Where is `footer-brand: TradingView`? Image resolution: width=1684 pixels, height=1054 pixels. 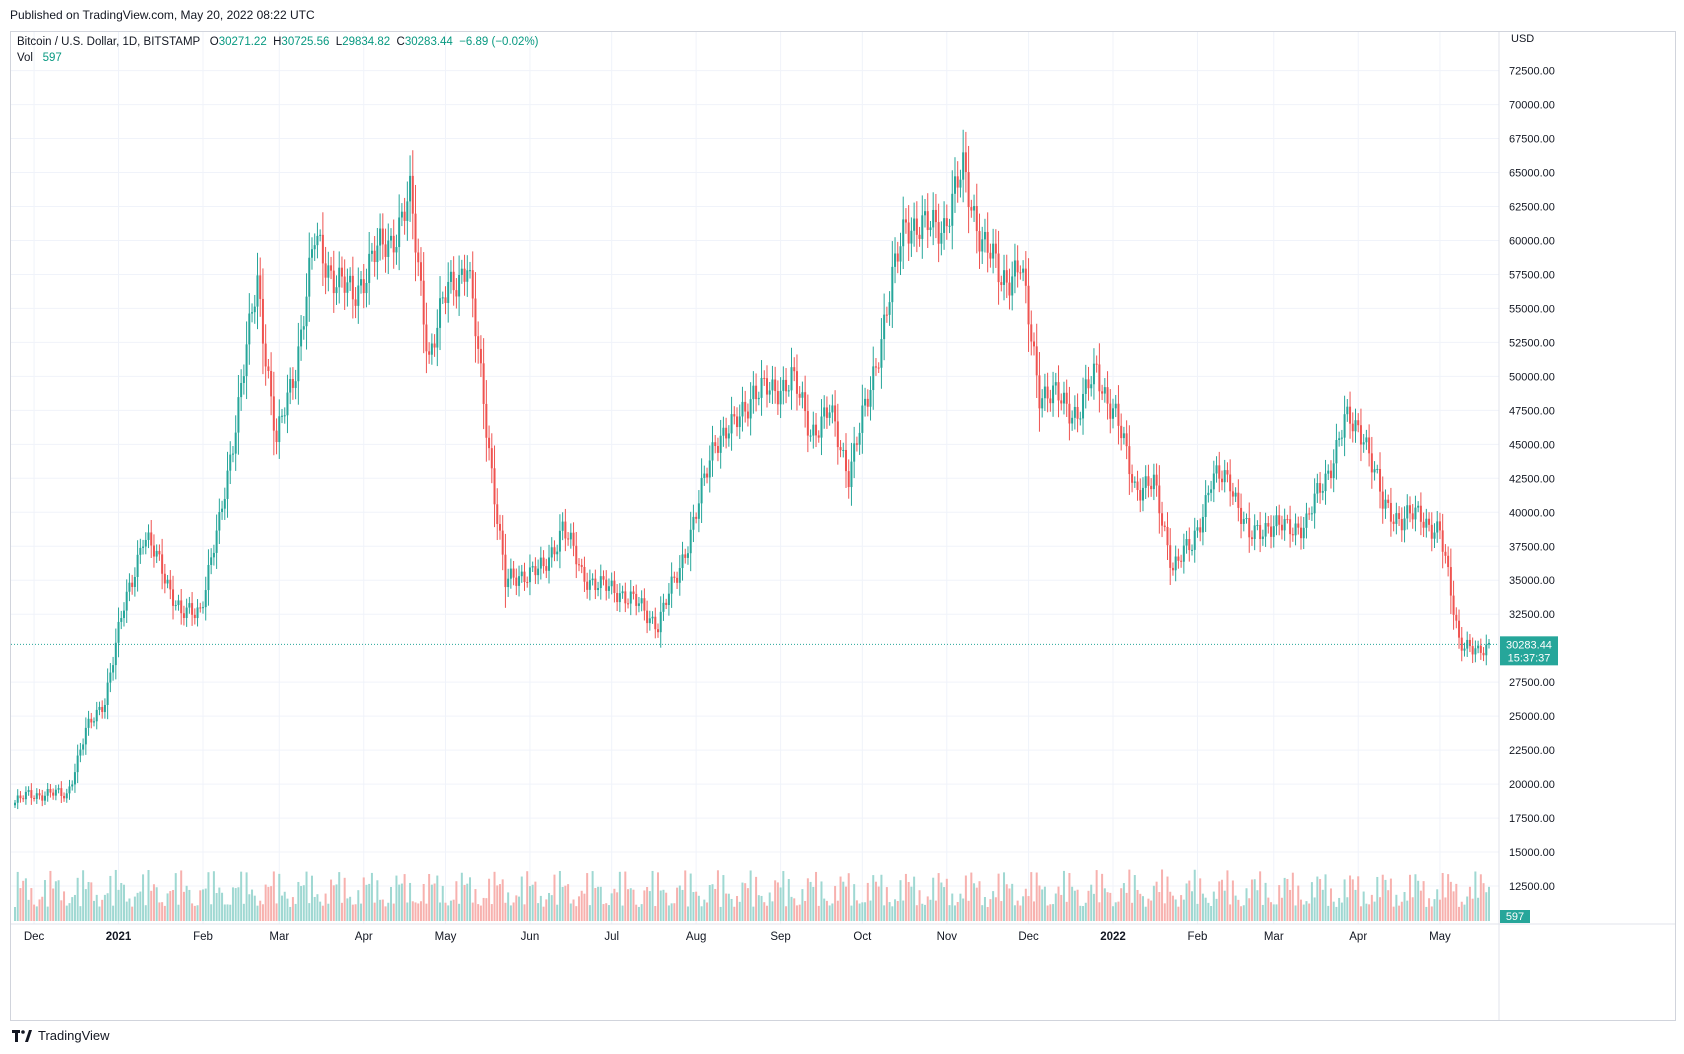 footer-brand: TradingView is located at coordinates (61, 1035).